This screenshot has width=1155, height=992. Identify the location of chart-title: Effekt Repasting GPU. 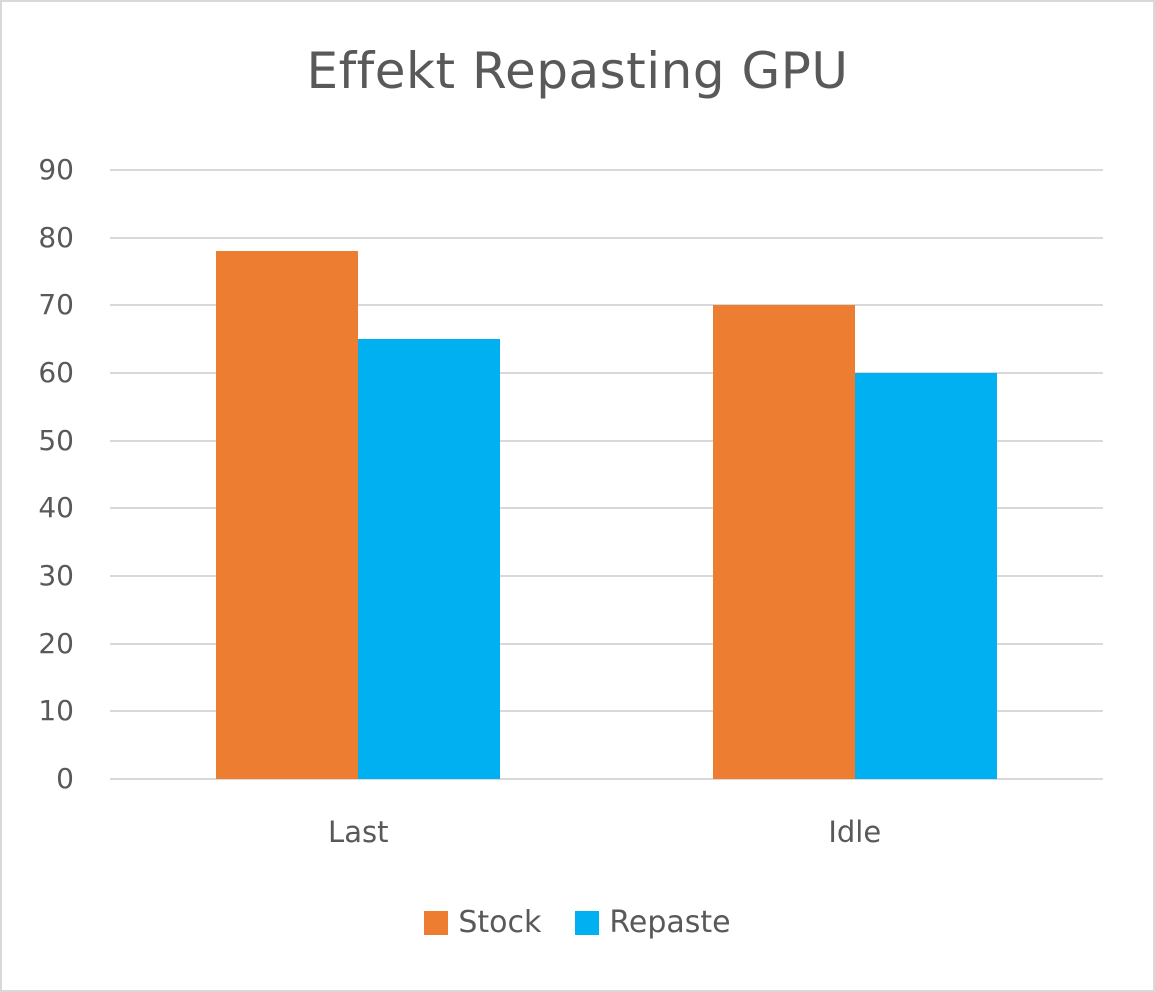
(577, 71).